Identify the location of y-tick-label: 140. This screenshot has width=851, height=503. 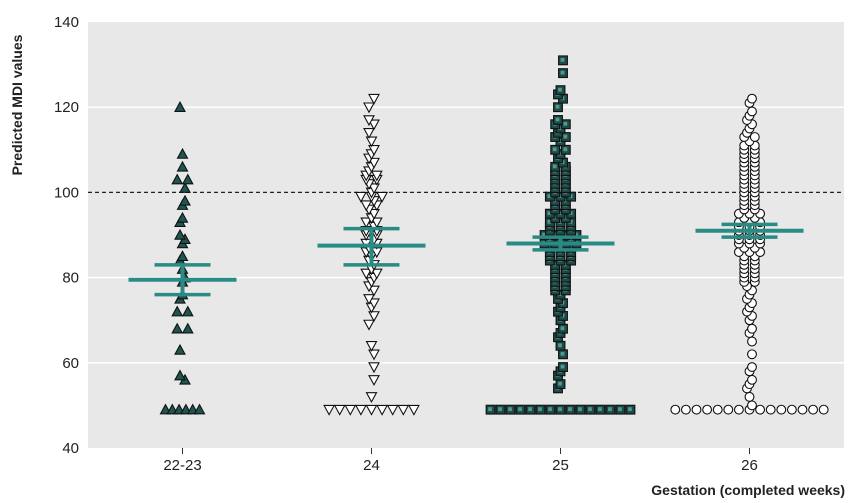
(66, 22).